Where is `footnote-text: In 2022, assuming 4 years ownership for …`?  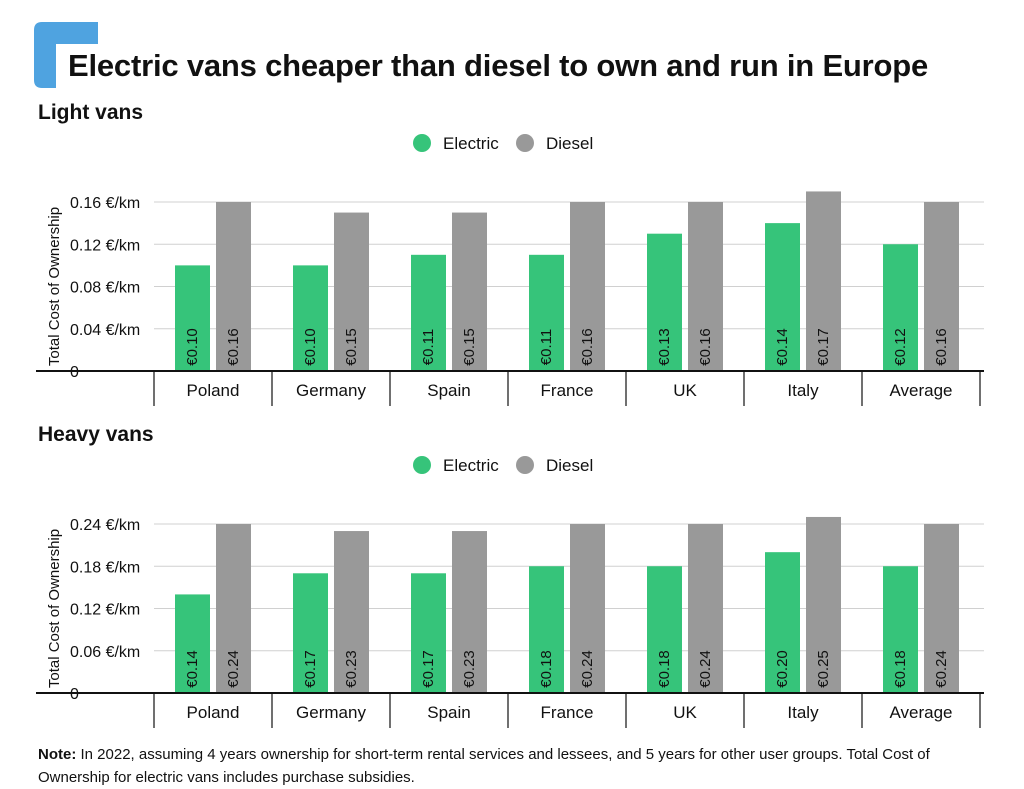
footnote-text: In 2022, assuming 4 years ownership for … is located at coordinates (484, 766).